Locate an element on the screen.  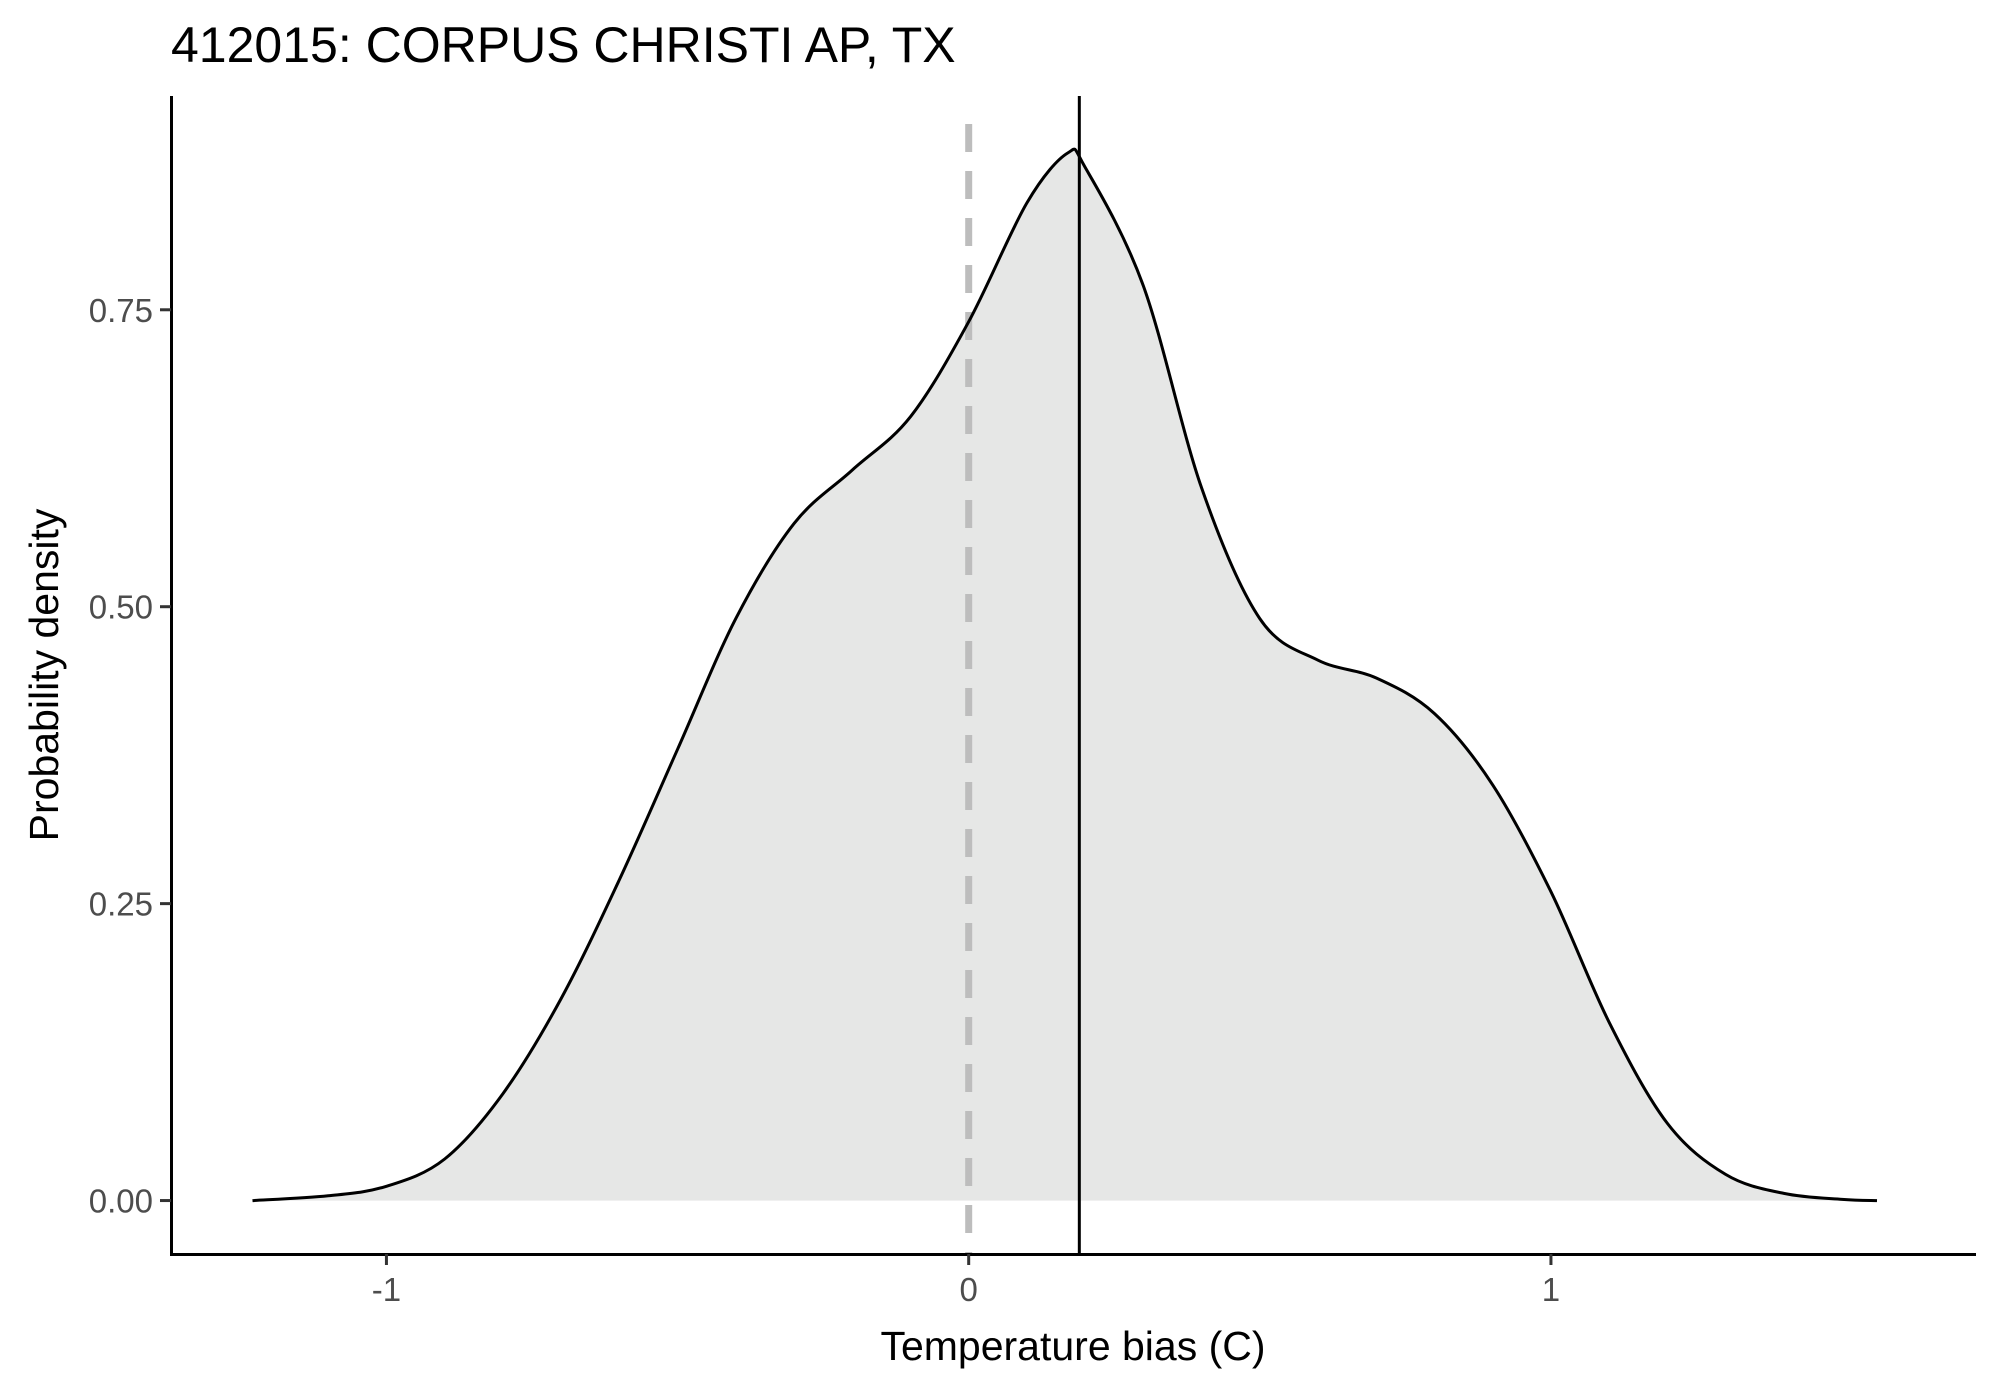
y-axis-ticks: 0.00 0.25 0.50 0.75 is located at coordinates (130, 756).